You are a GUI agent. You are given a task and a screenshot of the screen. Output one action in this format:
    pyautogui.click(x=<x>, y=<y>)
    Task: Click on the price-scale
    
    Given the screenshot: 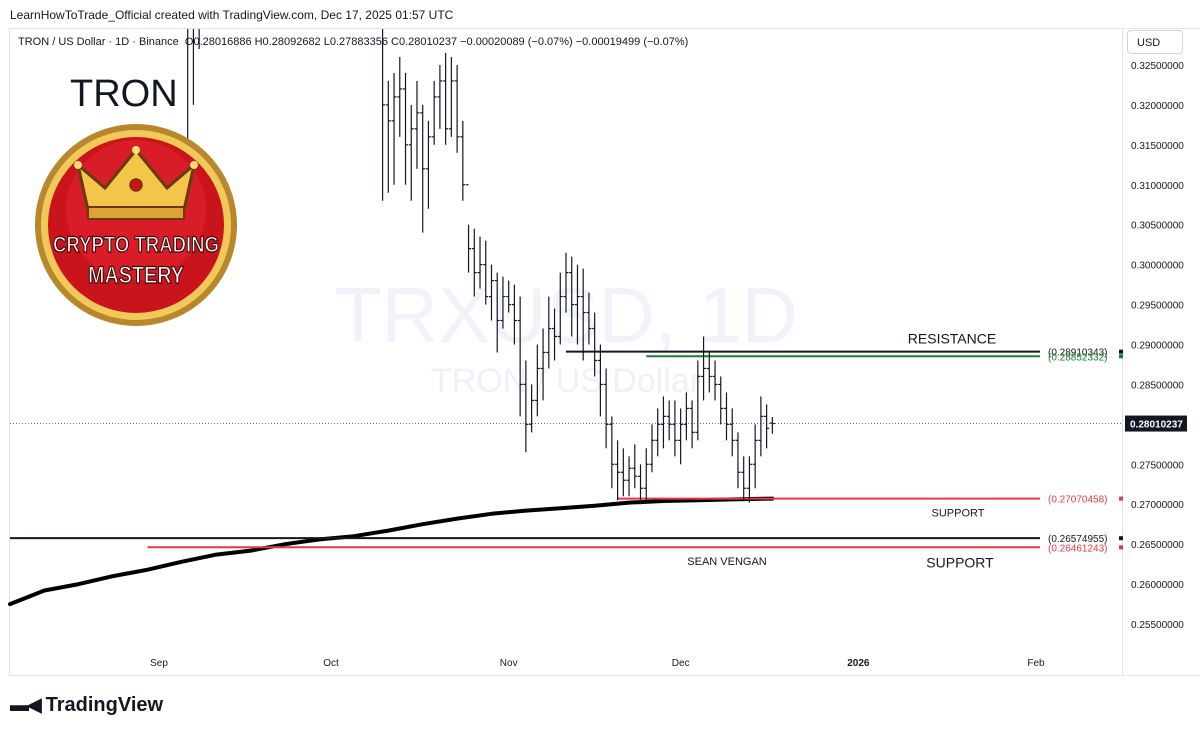 What is the action you would take?
    pyautogui.click(x=1161, y=352)
    